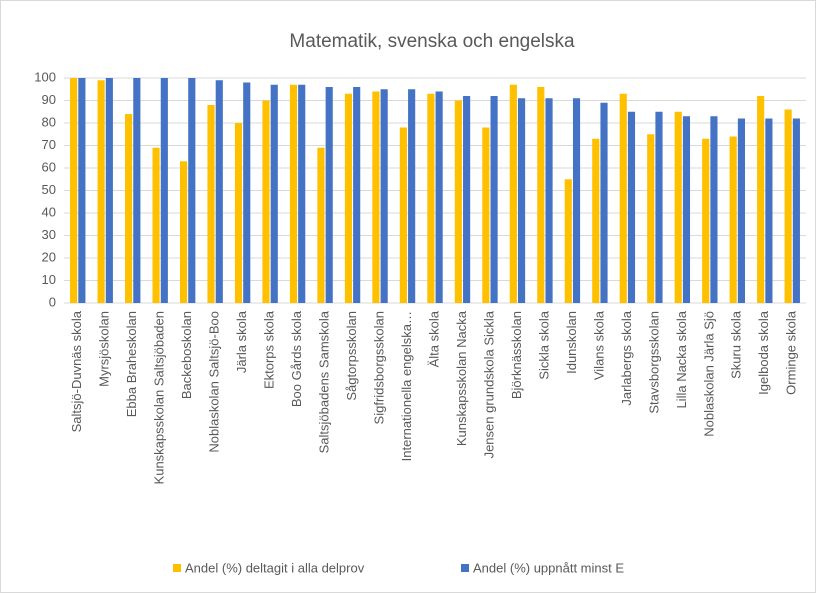 Image resolution: width=816 pixels, height=593 pixels. I want to click on x-tick-label: Saltsjö-Duvnäs skola, so click(76, 371).